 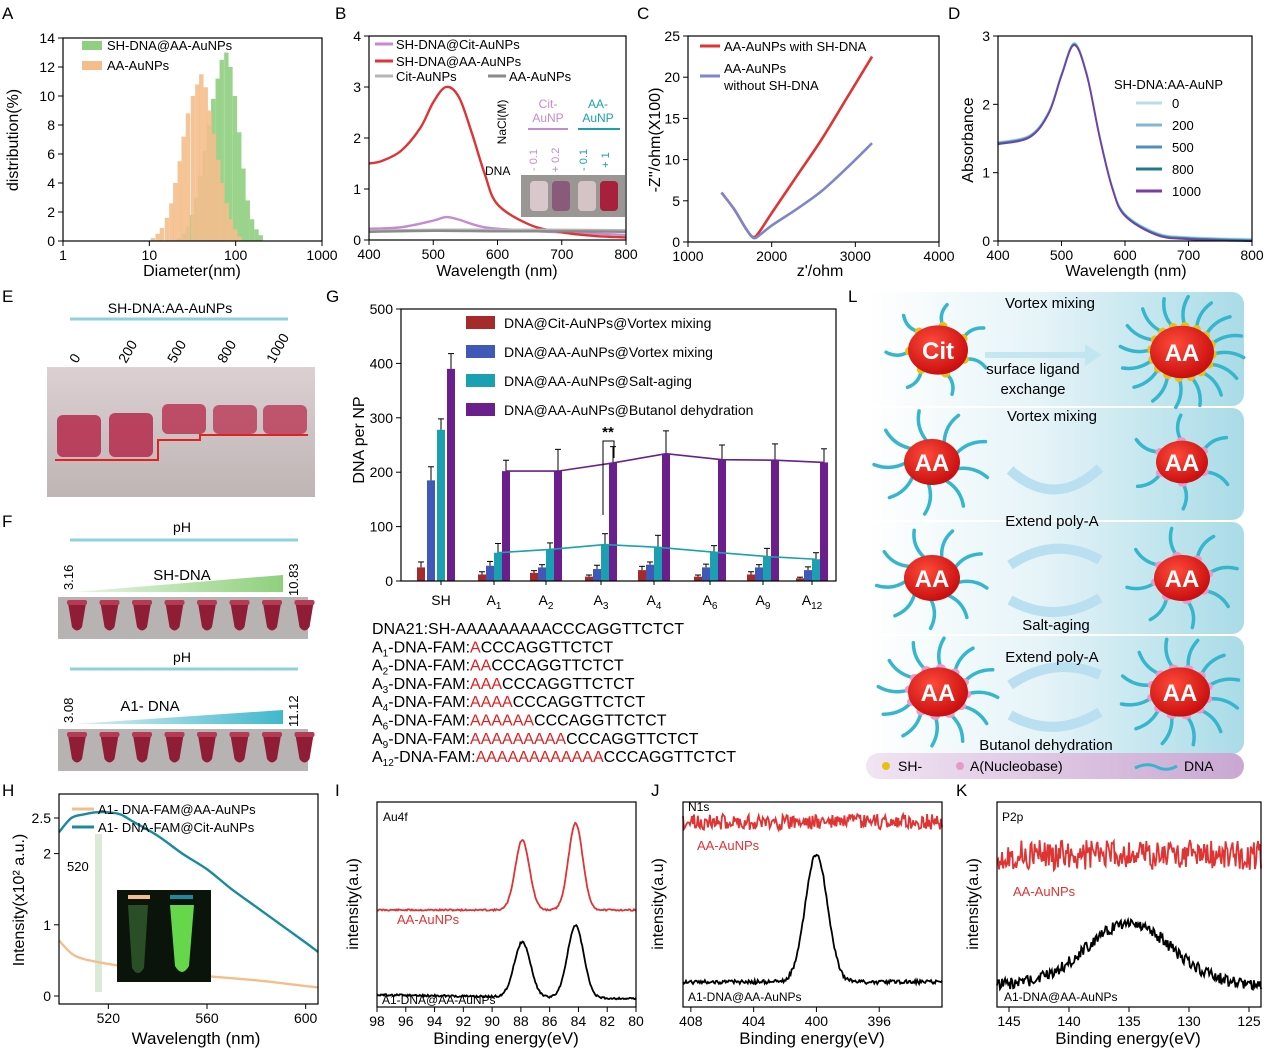 I want to click on panel-l-row4-bottom: Butanol dehydration, so click(x=1045, y=745).